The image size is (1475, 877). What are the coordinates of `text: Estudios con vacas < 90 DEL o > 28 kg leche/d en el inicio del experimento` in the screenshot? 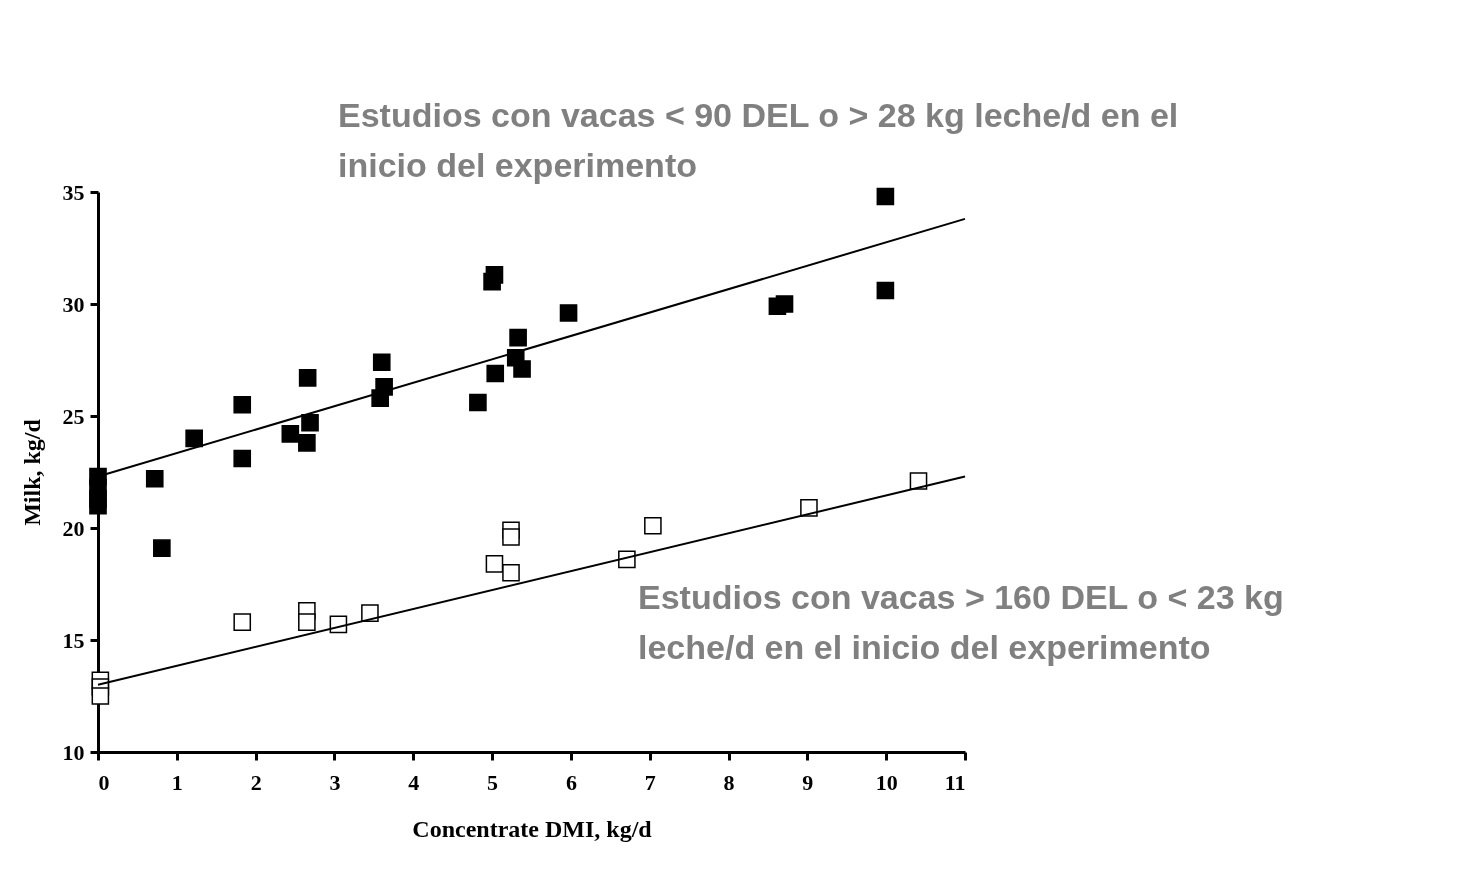 It's located at (758, 140).